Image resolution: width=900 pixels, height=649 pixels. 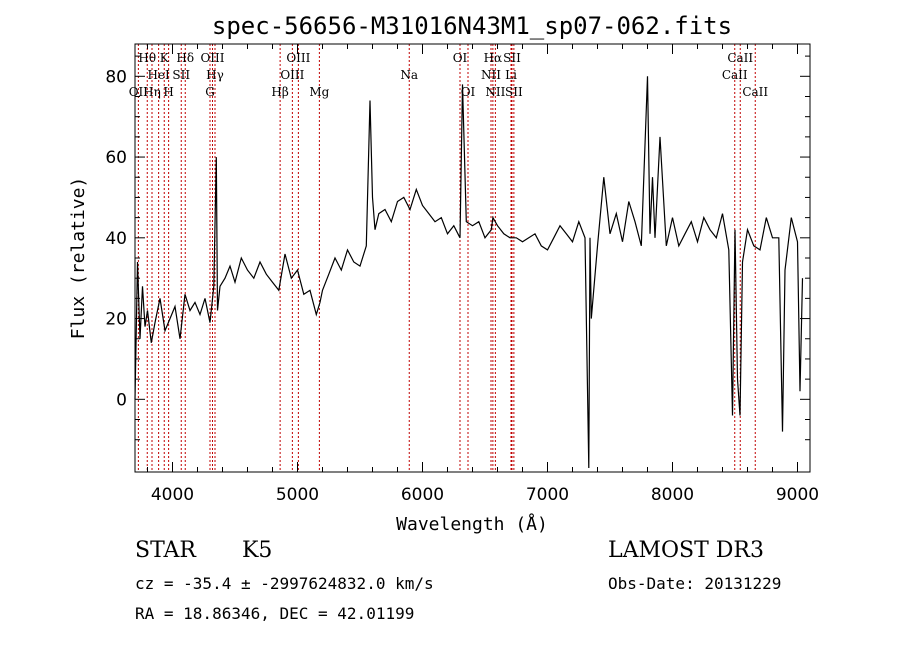 I want to click on spectral-line-label: HeI, so click(x=158, y=75).